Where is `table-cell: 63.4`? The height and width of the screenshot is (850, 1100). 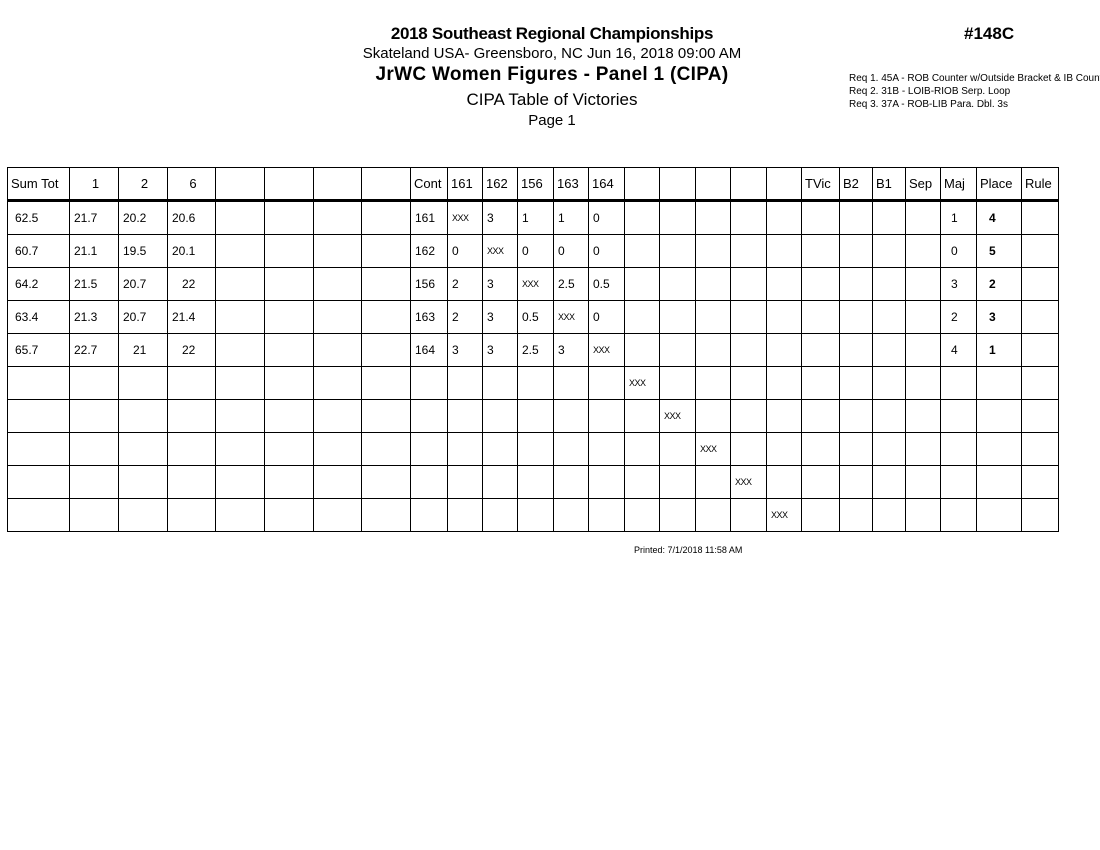 table-cell: 63.4 is located at coordinates (38, 317).